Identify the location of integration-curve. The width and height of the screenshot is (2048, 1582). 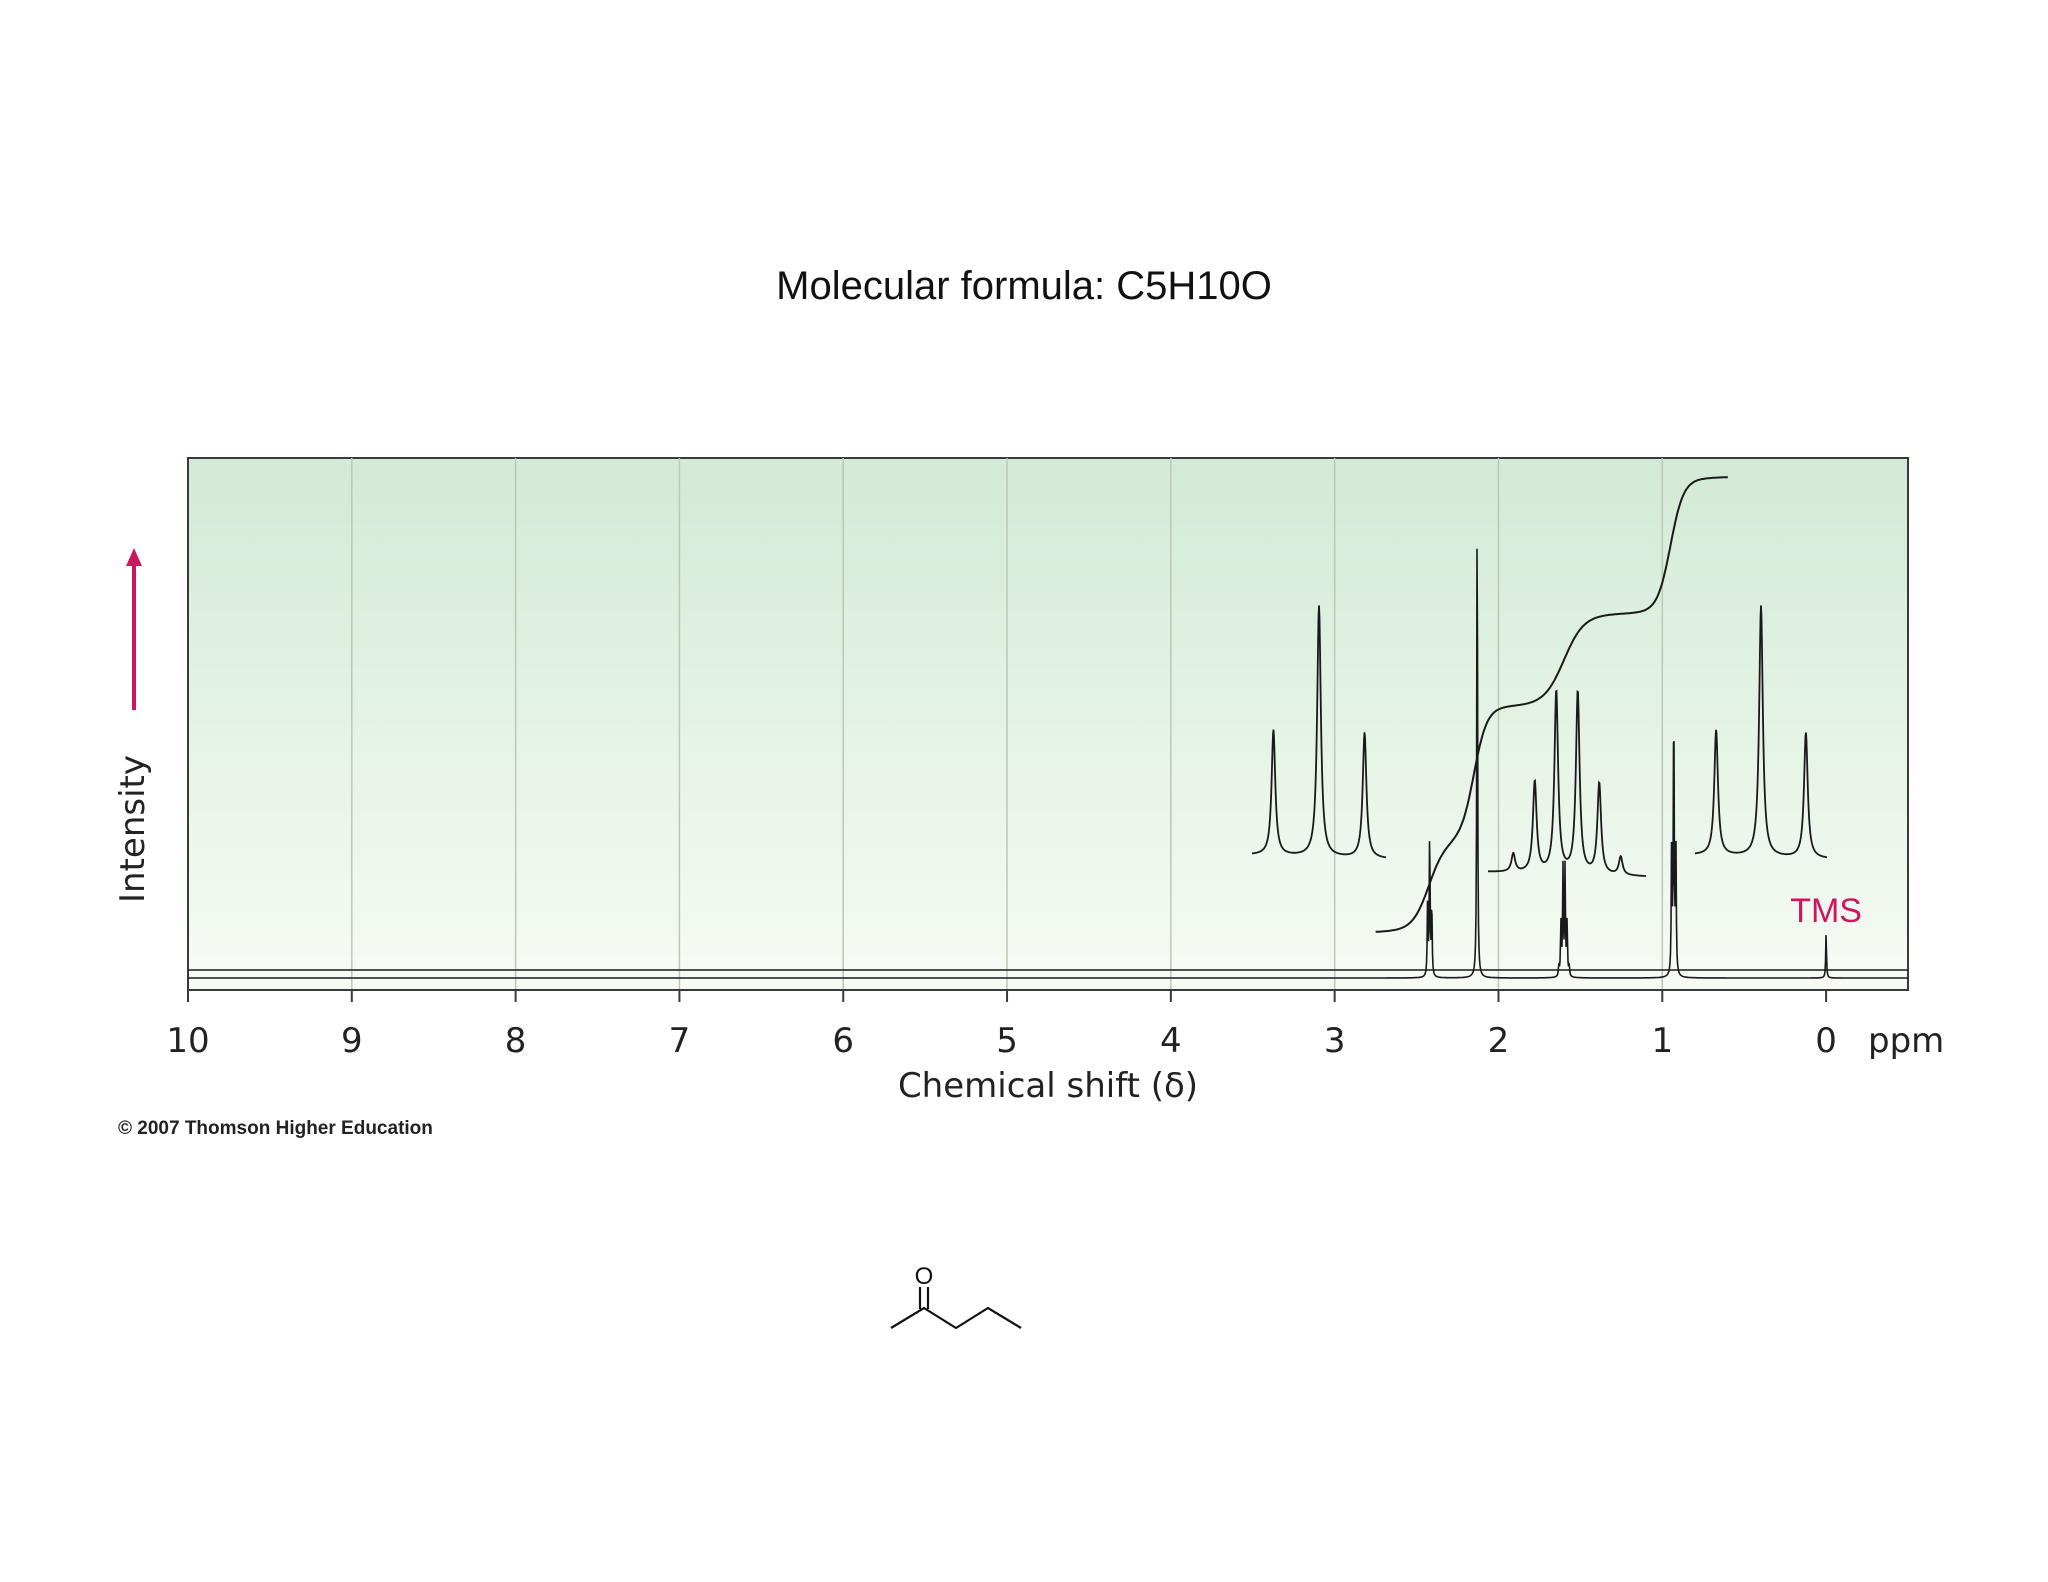
(1551, 704).